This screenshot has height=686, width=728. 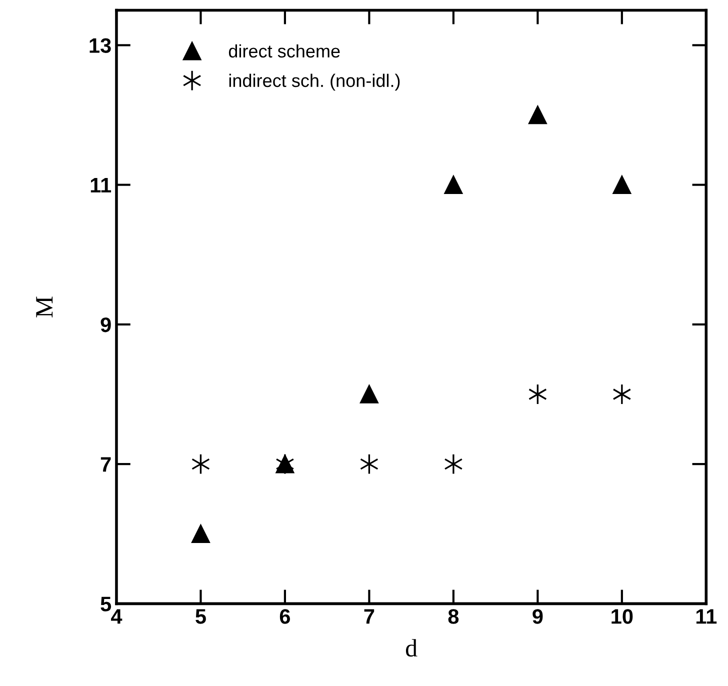 What do you see at coordinates (537, 616) in the screenshot?
I see `x-tick-label: 9` at bounding box center [537, 616].